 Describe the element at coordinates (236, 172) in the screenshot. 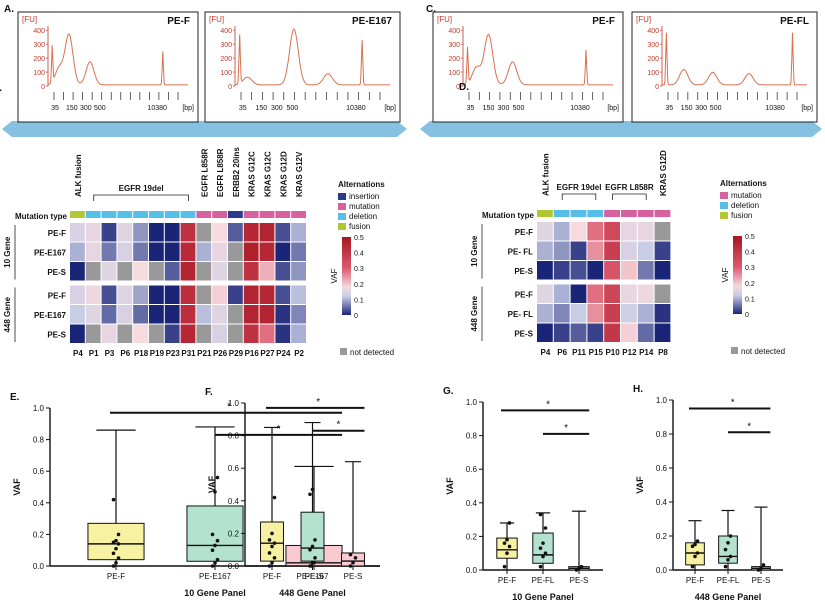

I see `gene-label: ERBB2 20ins` at that location.